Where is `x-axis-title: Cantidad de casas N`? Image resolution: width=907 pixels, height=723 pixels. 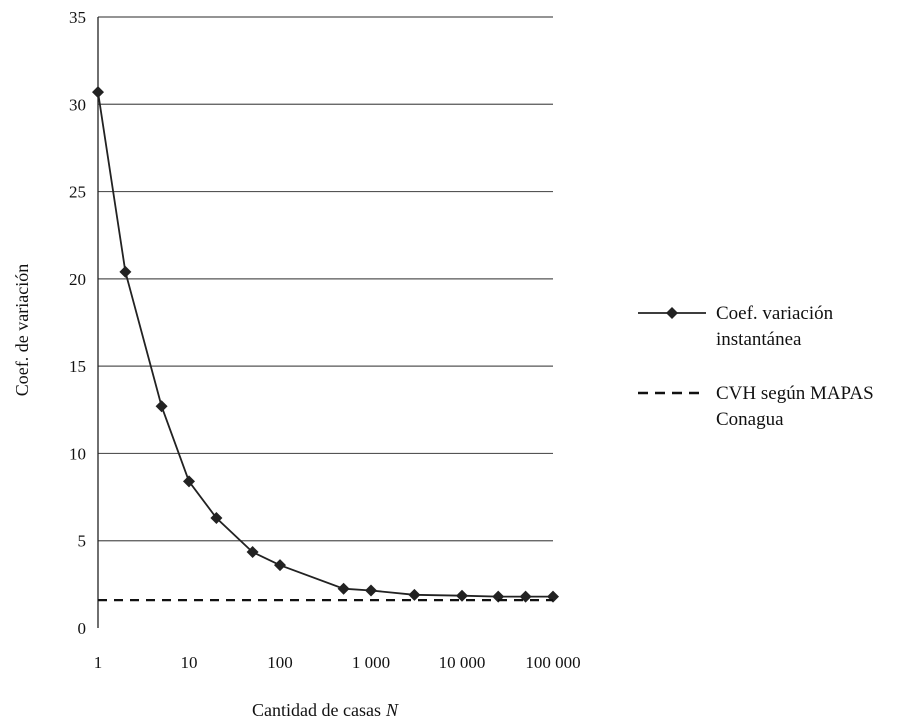 x-axis-title: Cantidad de casas N is located at coordinates (325, 710).